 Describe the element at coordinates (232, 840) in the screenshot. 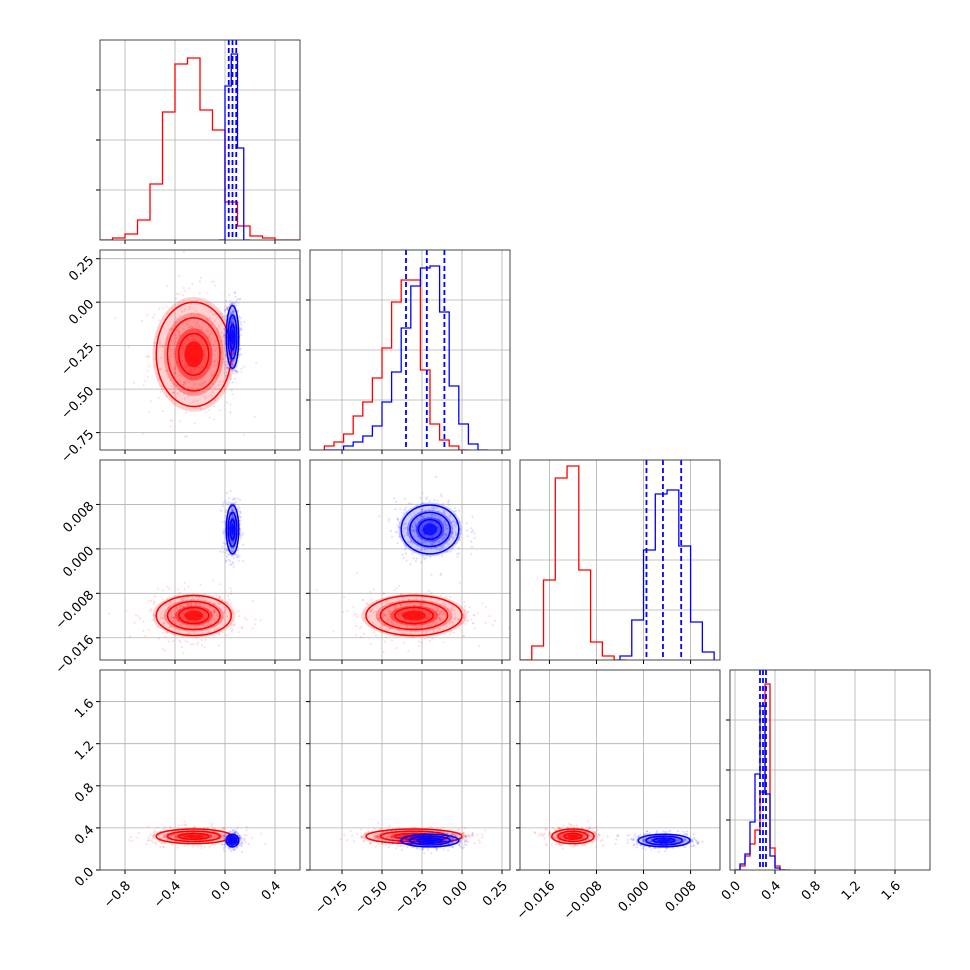

I see `contour-line` at that location.